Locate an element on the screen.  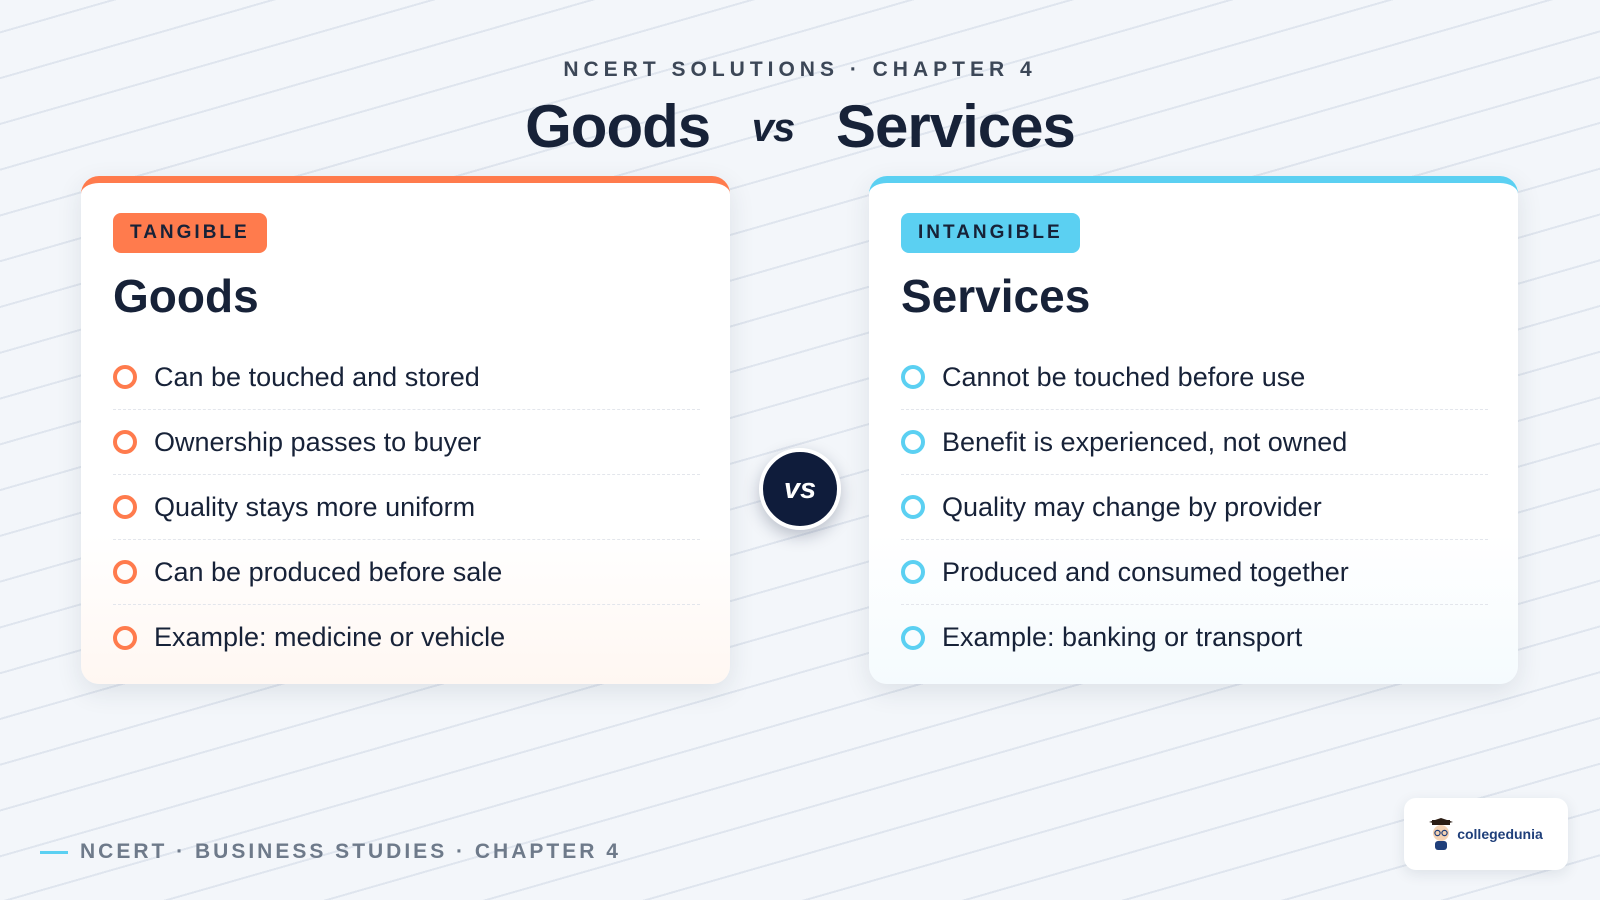
list-item: Example: banking or transport is located at coordinates (1194, 637).